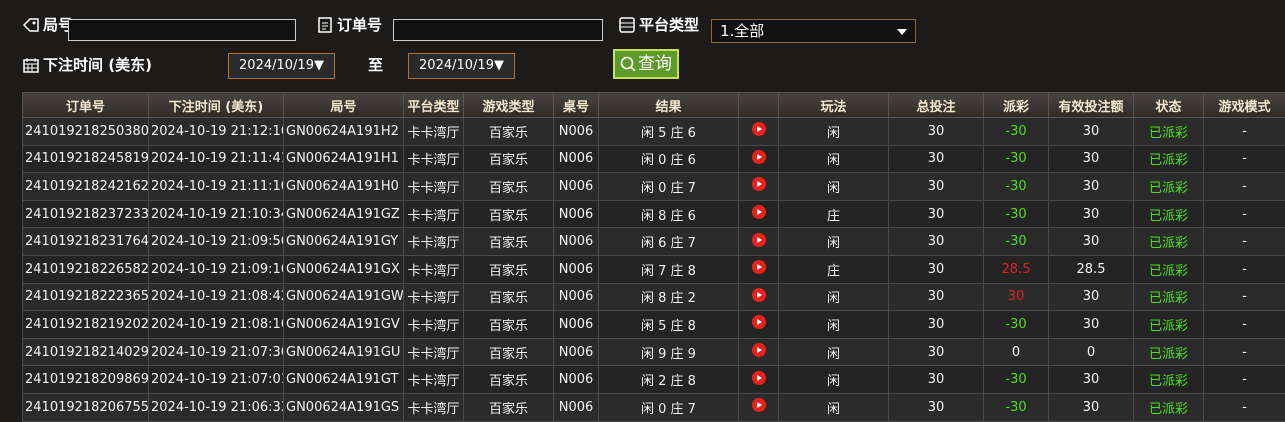 This screenshot has width=1285, height=422. Describe the element at coordinates (669, 242) in the screenshot. I see `table-cell: 闲 6 庄 7` at that location.